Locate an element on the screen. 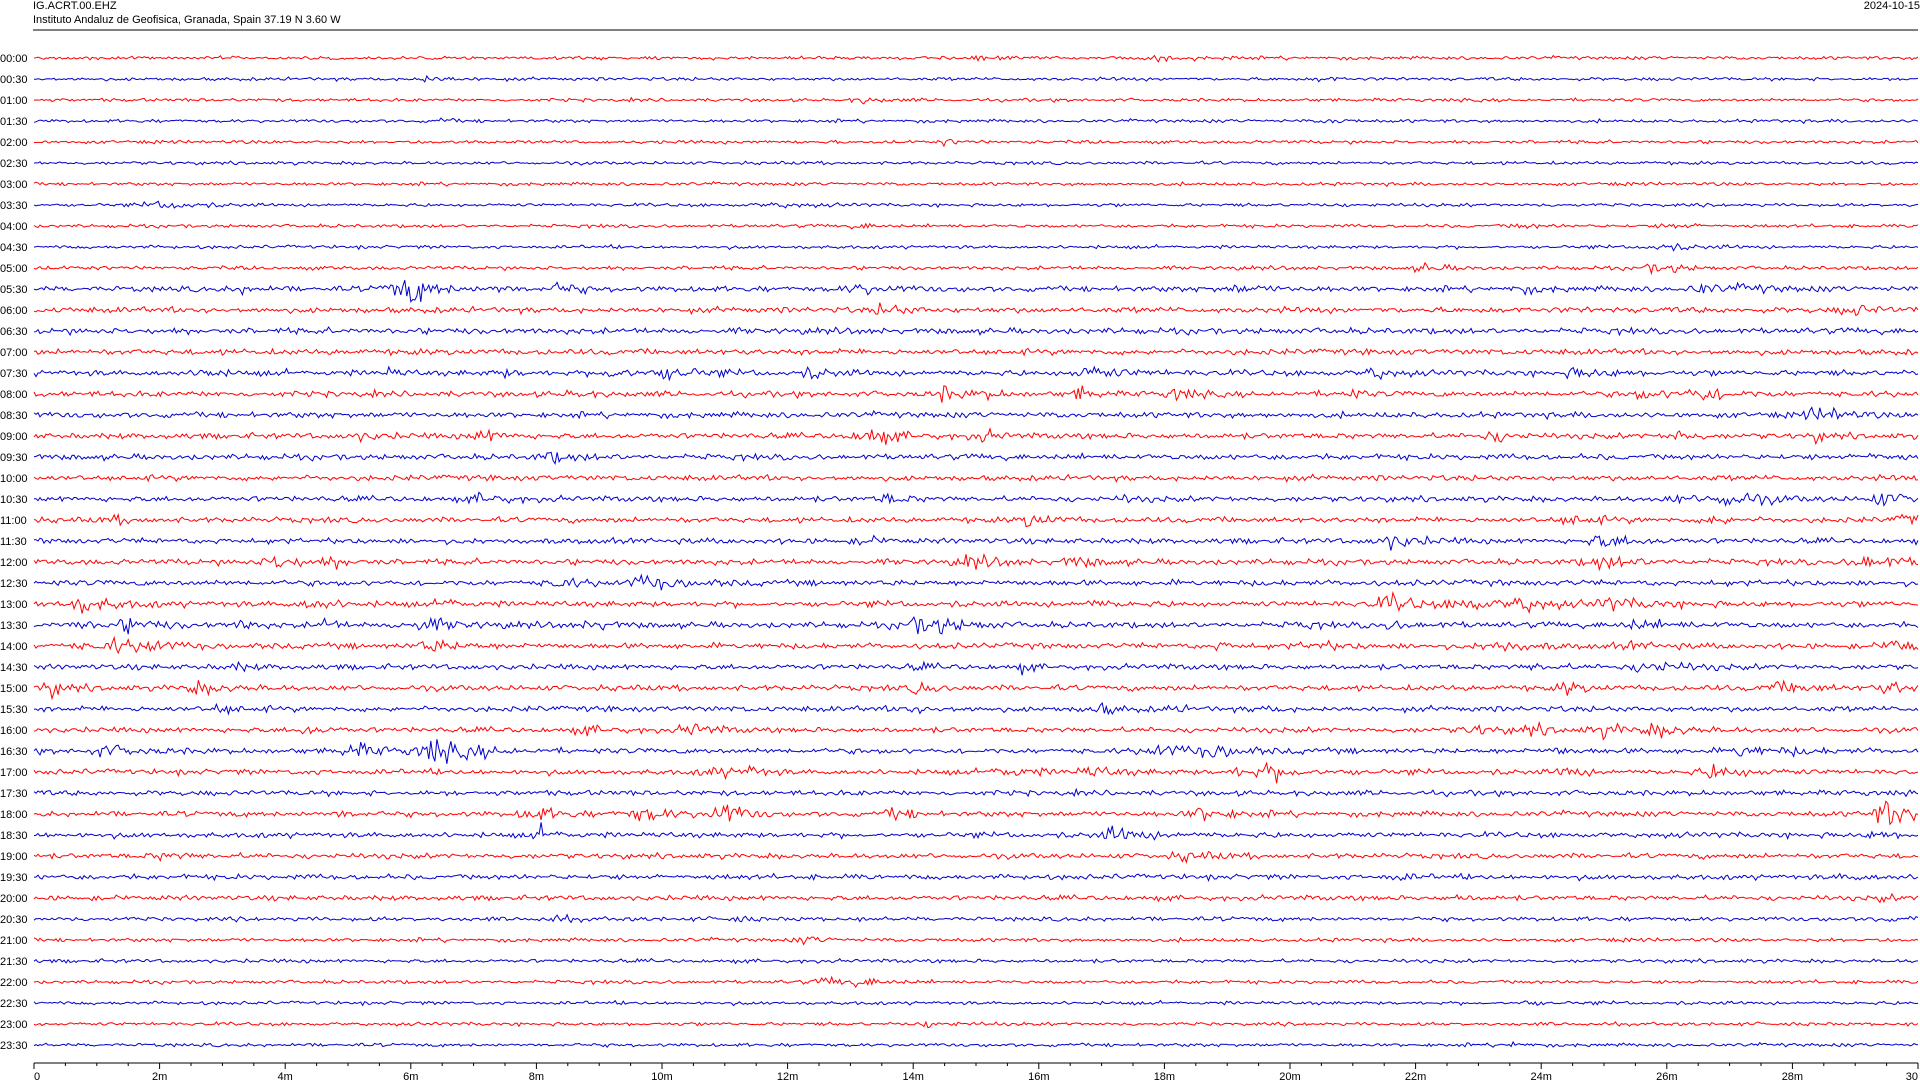 This screenshot has height=1080, width=1920. hour-label: 06:00 is located at coordinates (14, 311).